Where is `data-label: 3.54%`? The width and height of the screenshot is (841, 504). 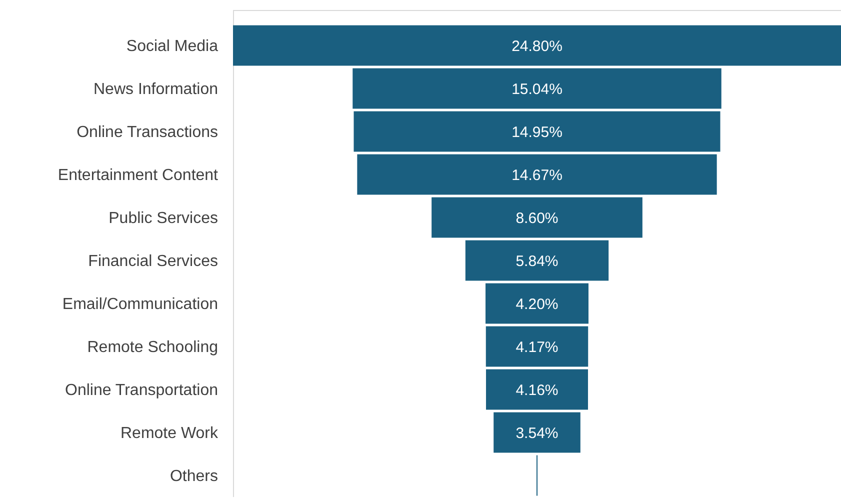 data-label: 3.54% is located at coordinates (537, 433).